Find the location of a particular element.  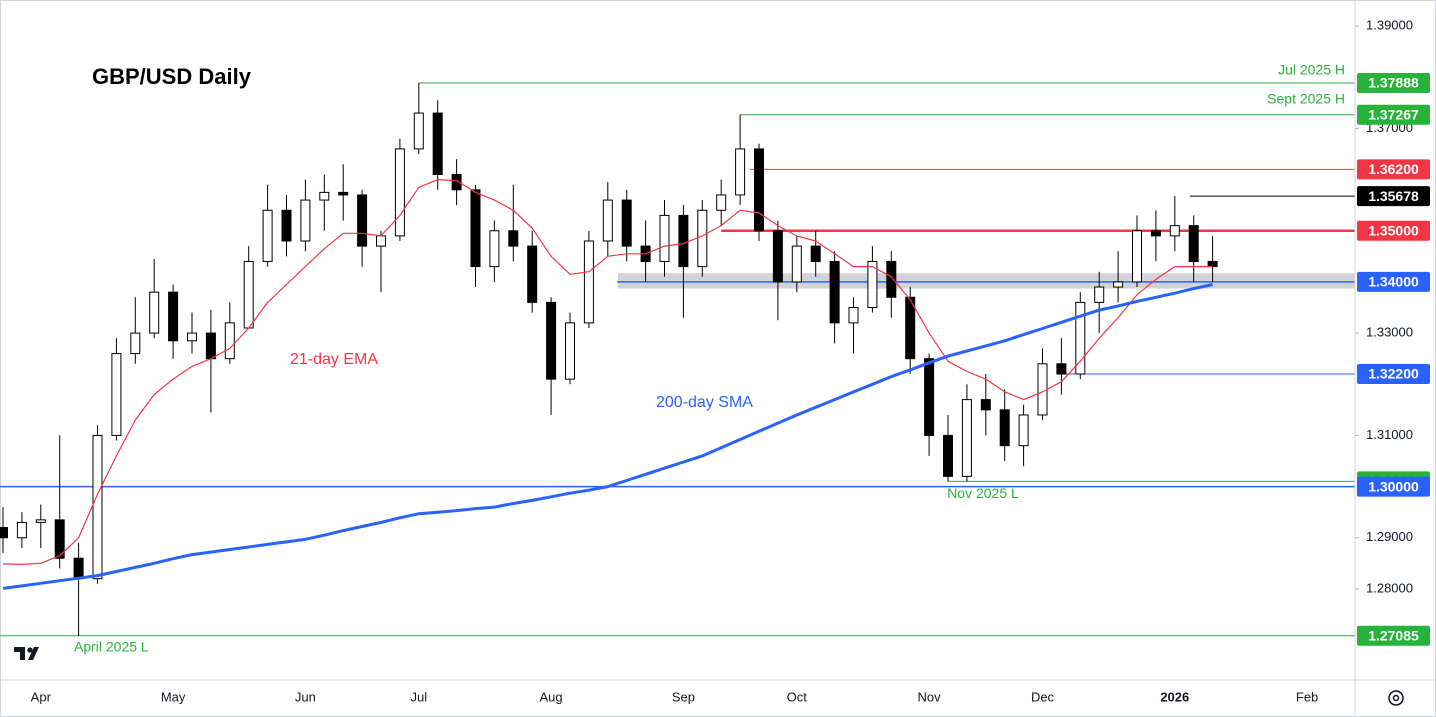

level-note: Jul 2025 H is located at coordinates (1311, 70).